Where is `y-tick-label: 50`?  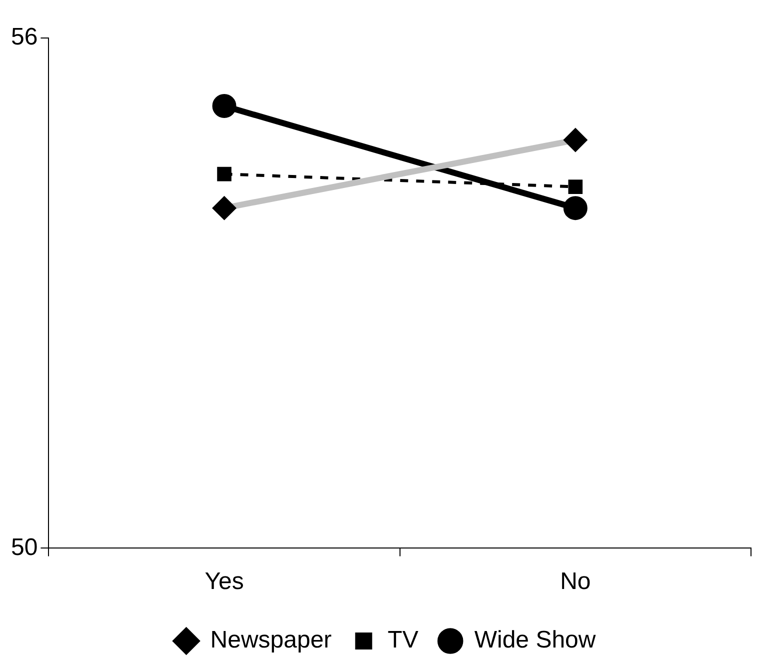 y-tick-label: 50 is located at coordinates (24, 547).